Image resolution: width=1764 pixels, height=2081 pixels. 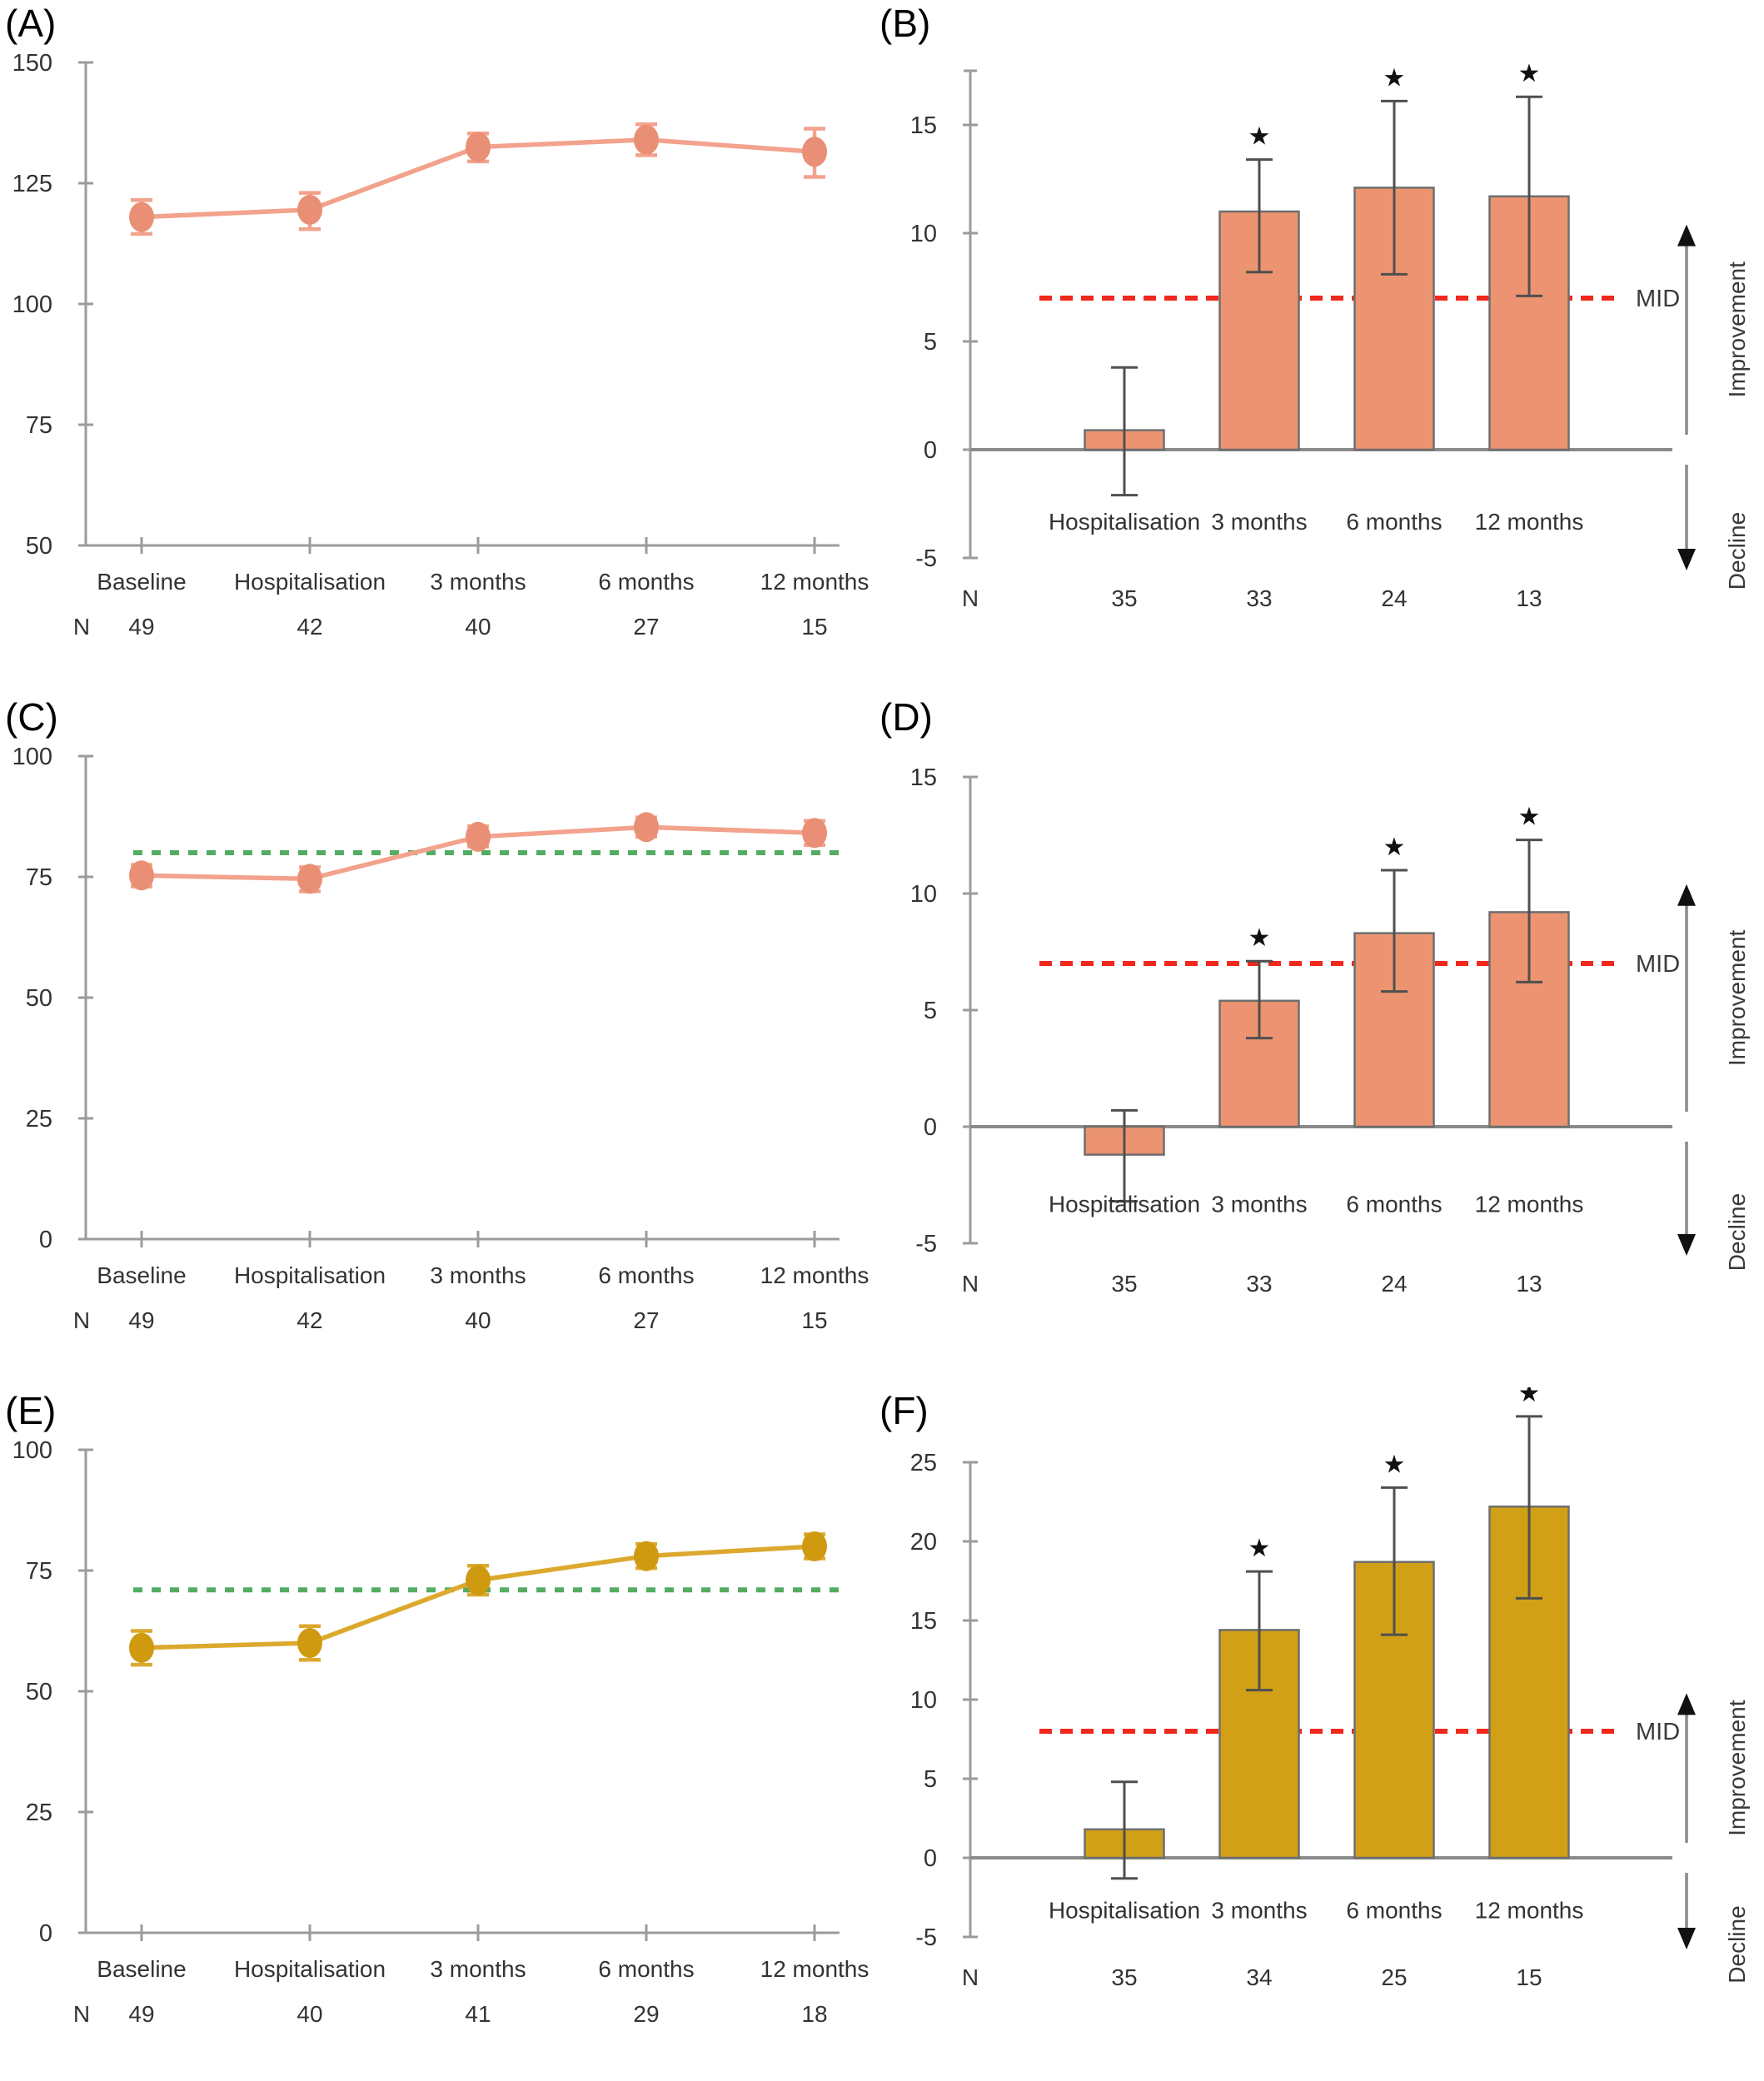 I want to click on n-value: 13, so click(x=1529, y=1284).